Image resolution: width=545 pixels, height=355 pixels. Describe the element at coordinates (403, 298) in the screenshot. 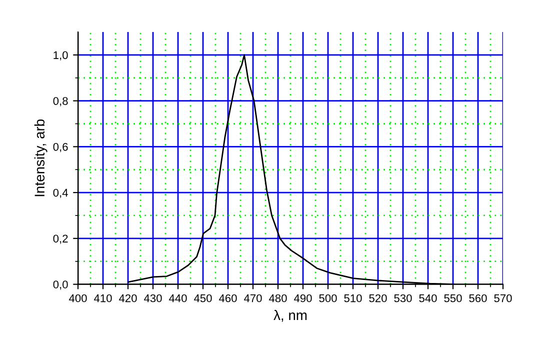

I see `x-tick-label: 530` at that location.